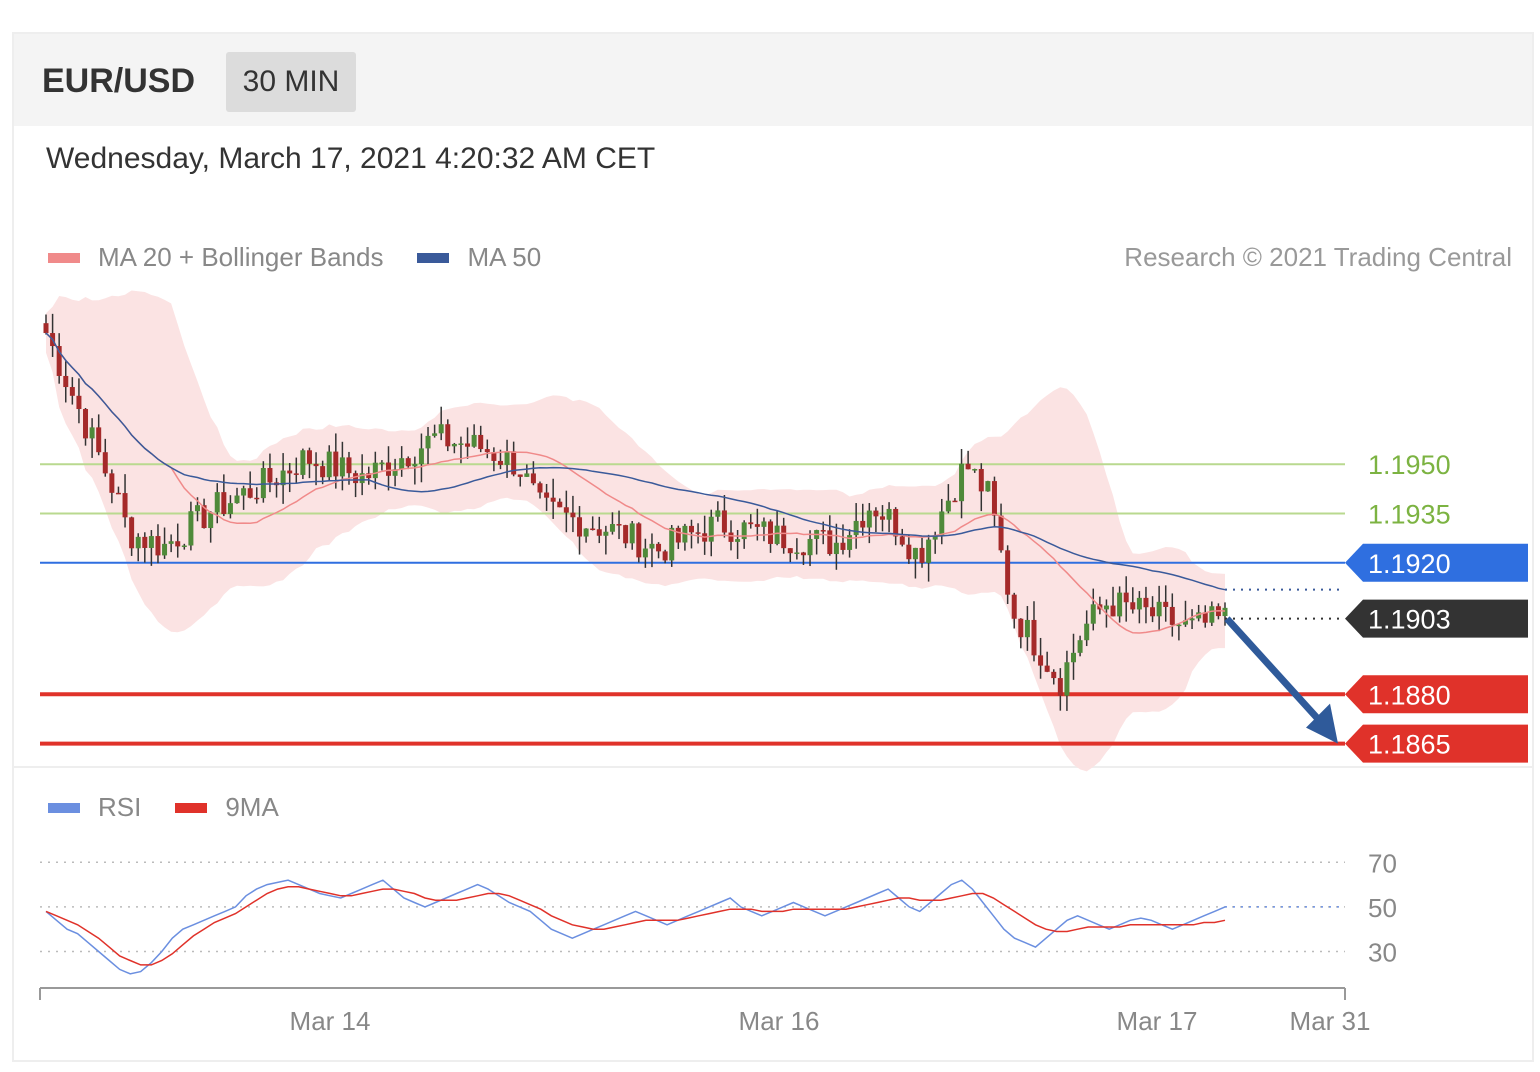 Image resolution: width=1540 pixels, height=1072 pixels. I want to click on x-tick-label: Mar 16, so click(779, 1021).